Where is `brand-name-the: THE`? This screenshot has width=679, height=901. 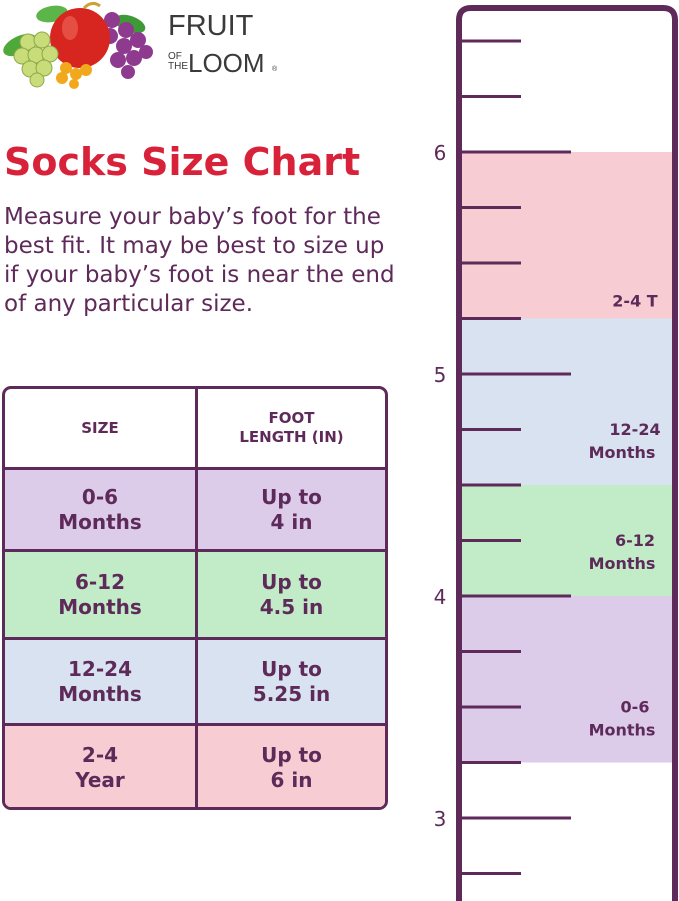
brand-name-the: THE is located at coordinates (178, 66).